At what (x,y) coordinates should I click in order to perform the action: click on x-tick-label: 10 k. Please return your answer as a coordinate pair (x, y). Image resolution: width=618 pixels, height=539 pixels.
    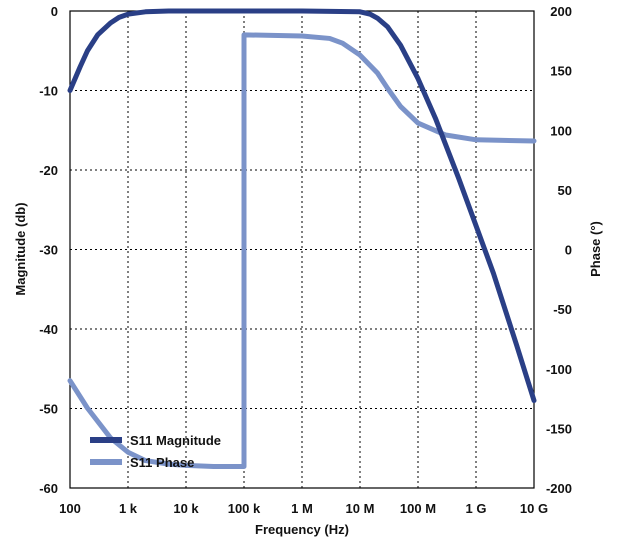
    Looking at the image, I should click on (186, 508).